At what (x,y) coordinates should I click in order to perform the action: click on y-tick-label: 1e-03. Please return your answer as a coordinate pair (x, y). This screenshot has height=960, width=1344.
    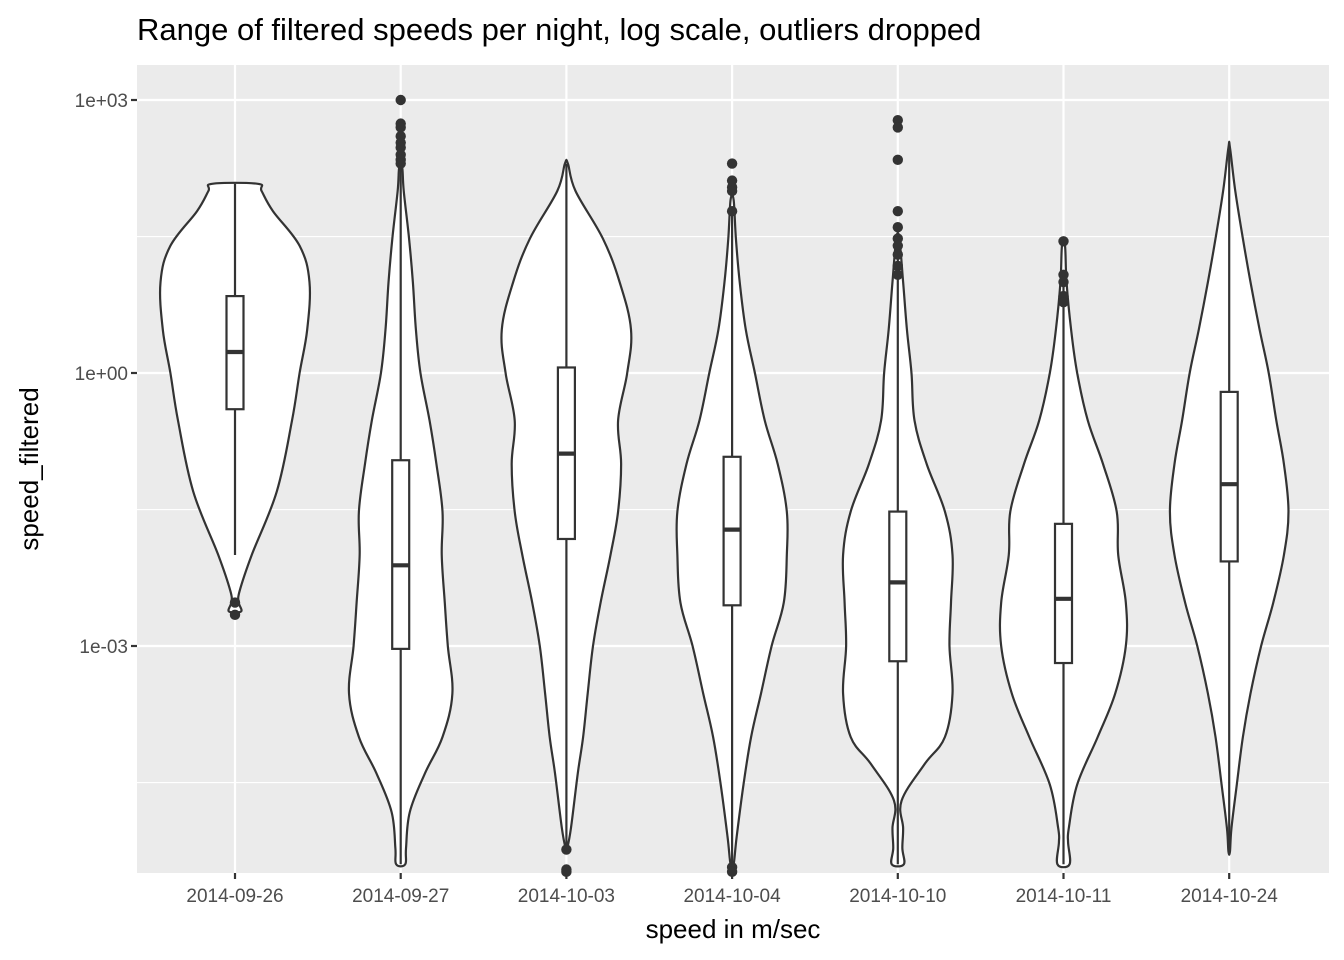
    Looking at the image, I should click on (103, 647).